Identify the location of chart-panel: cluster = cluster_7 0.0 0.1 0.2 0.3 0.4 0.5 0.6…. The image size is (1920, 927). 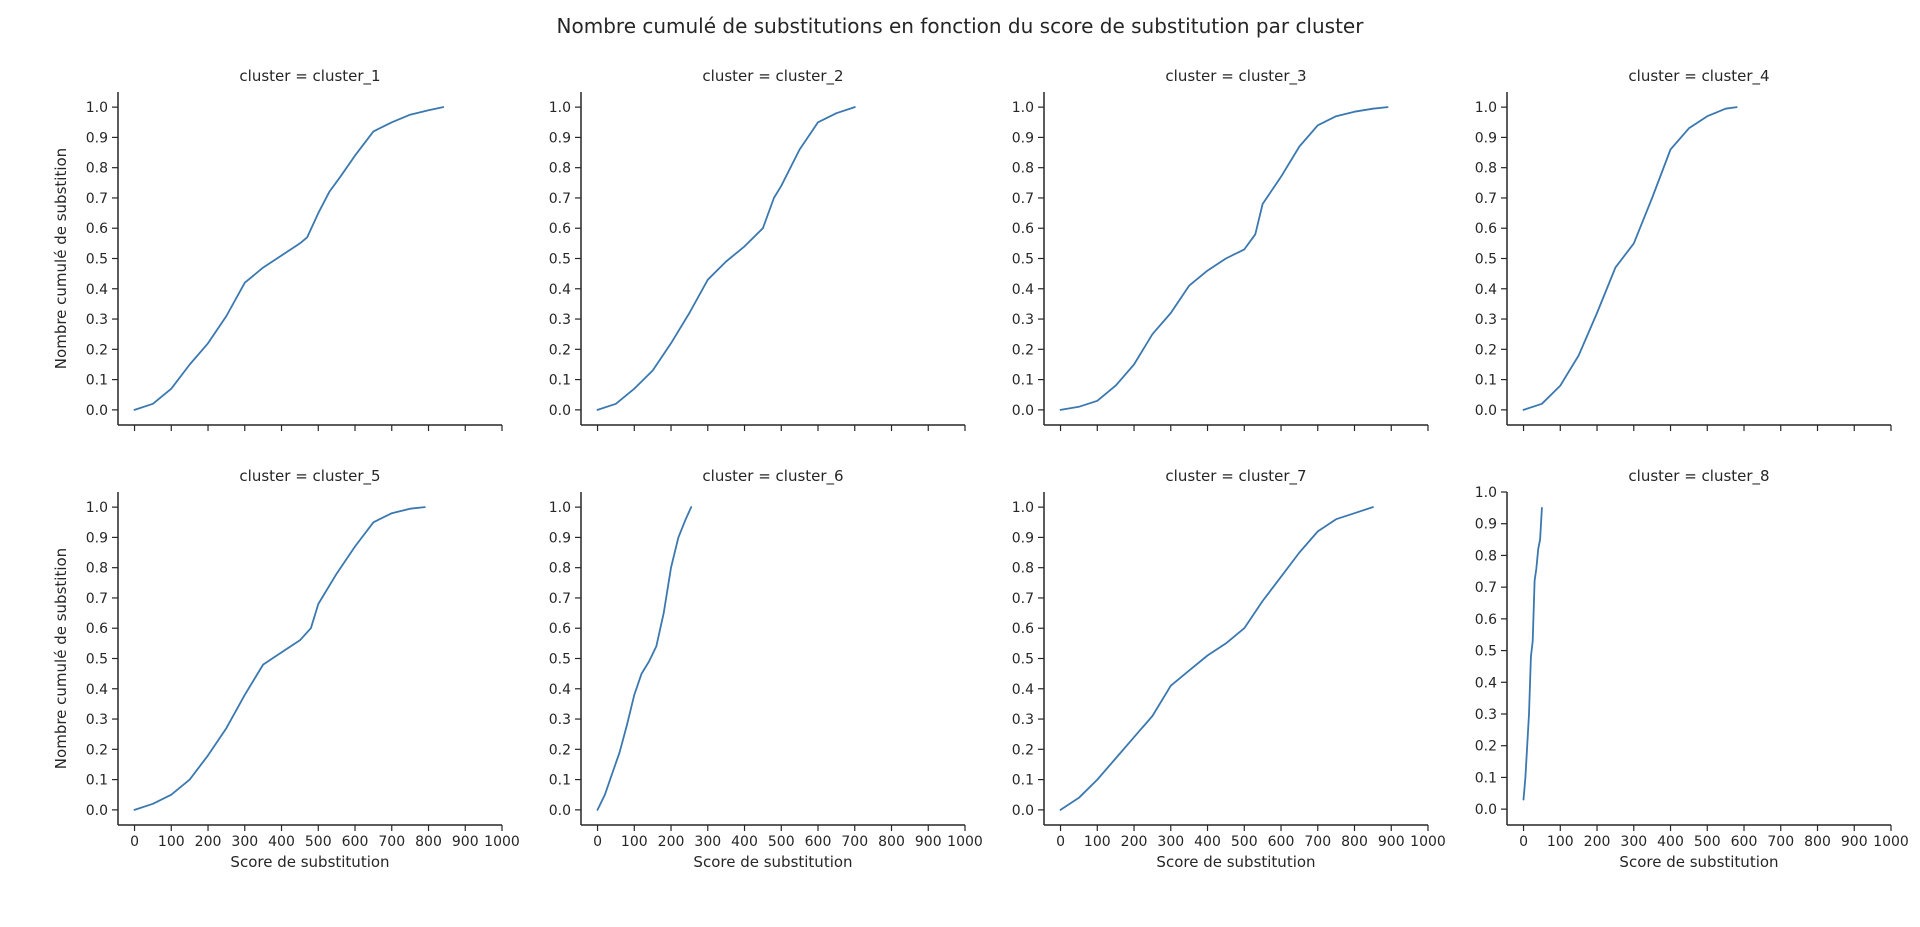
(1229, 669).